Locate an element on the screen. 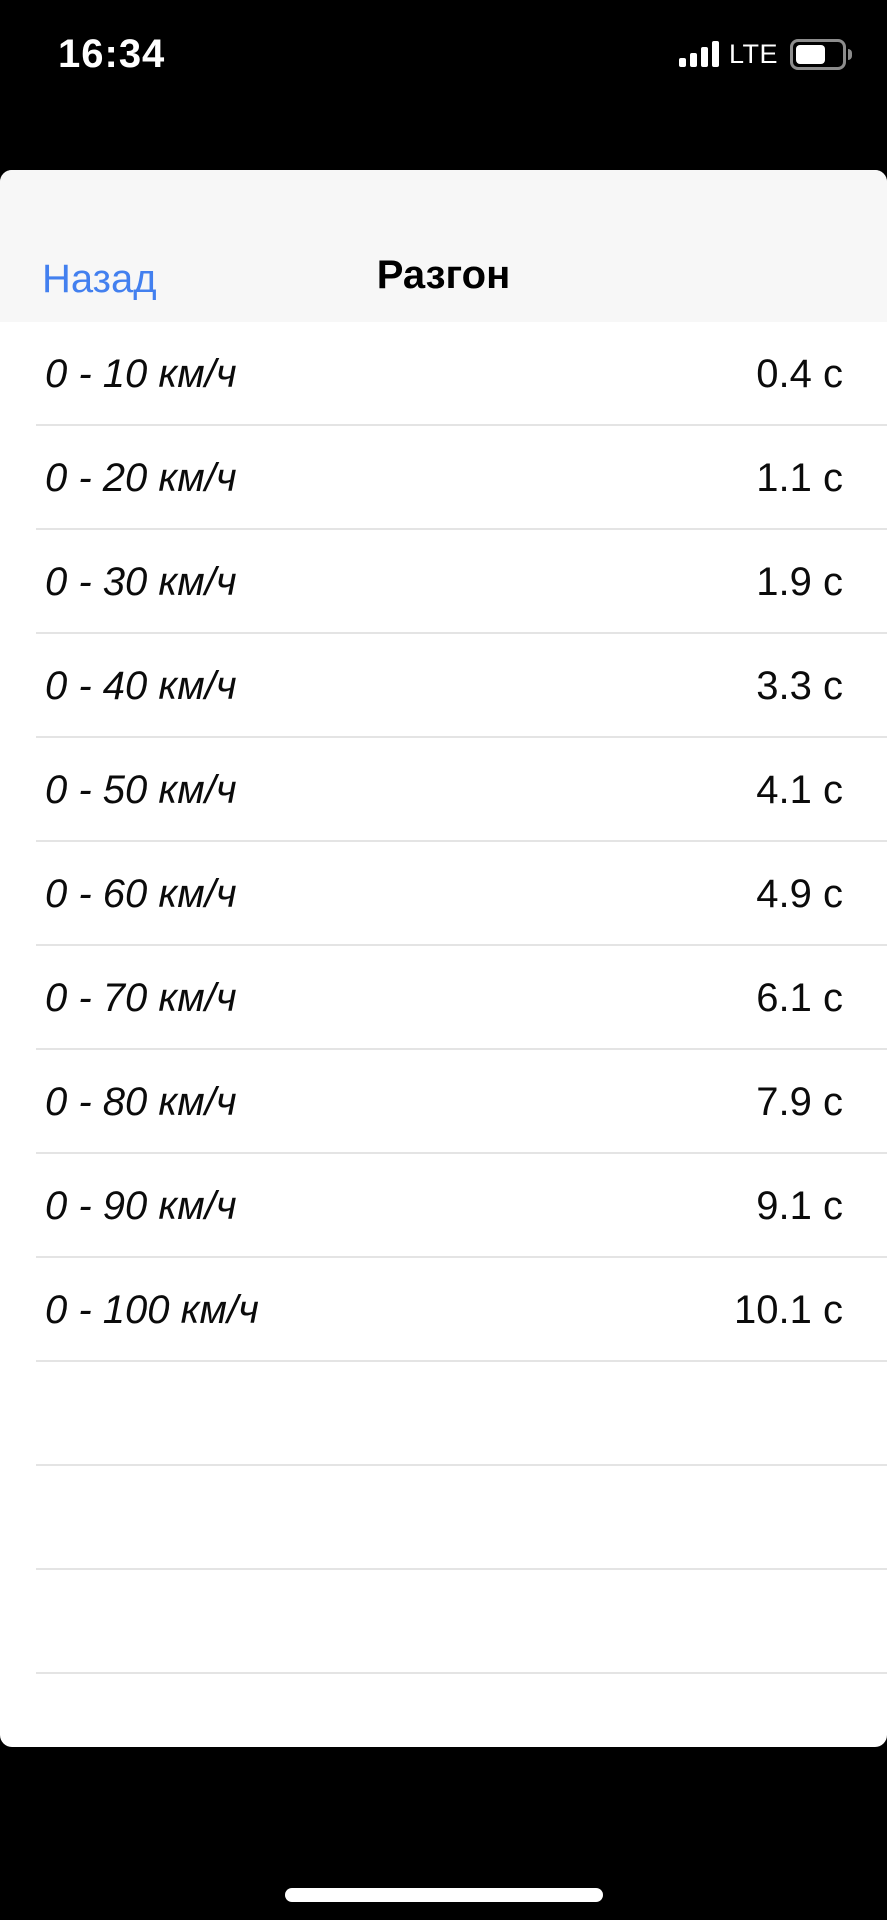 The height and width of the screenshot is (1920, 887). page-title: Разгон is located at coordinates (443, 275).